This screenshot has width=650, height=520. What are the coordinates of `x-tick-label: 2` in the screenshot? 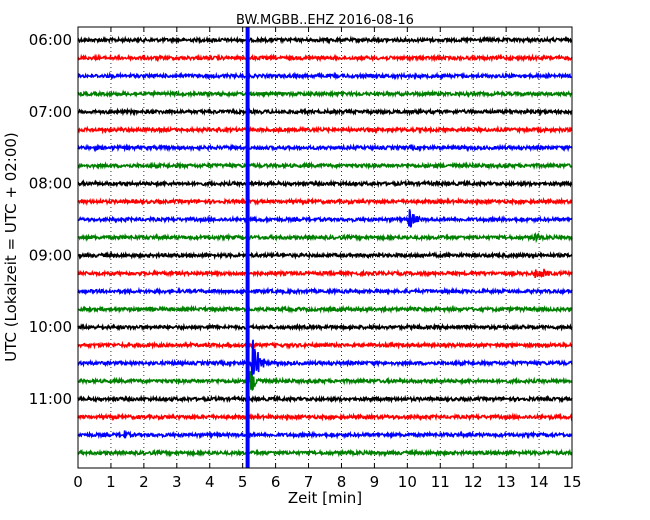 It's located at (144, 482).